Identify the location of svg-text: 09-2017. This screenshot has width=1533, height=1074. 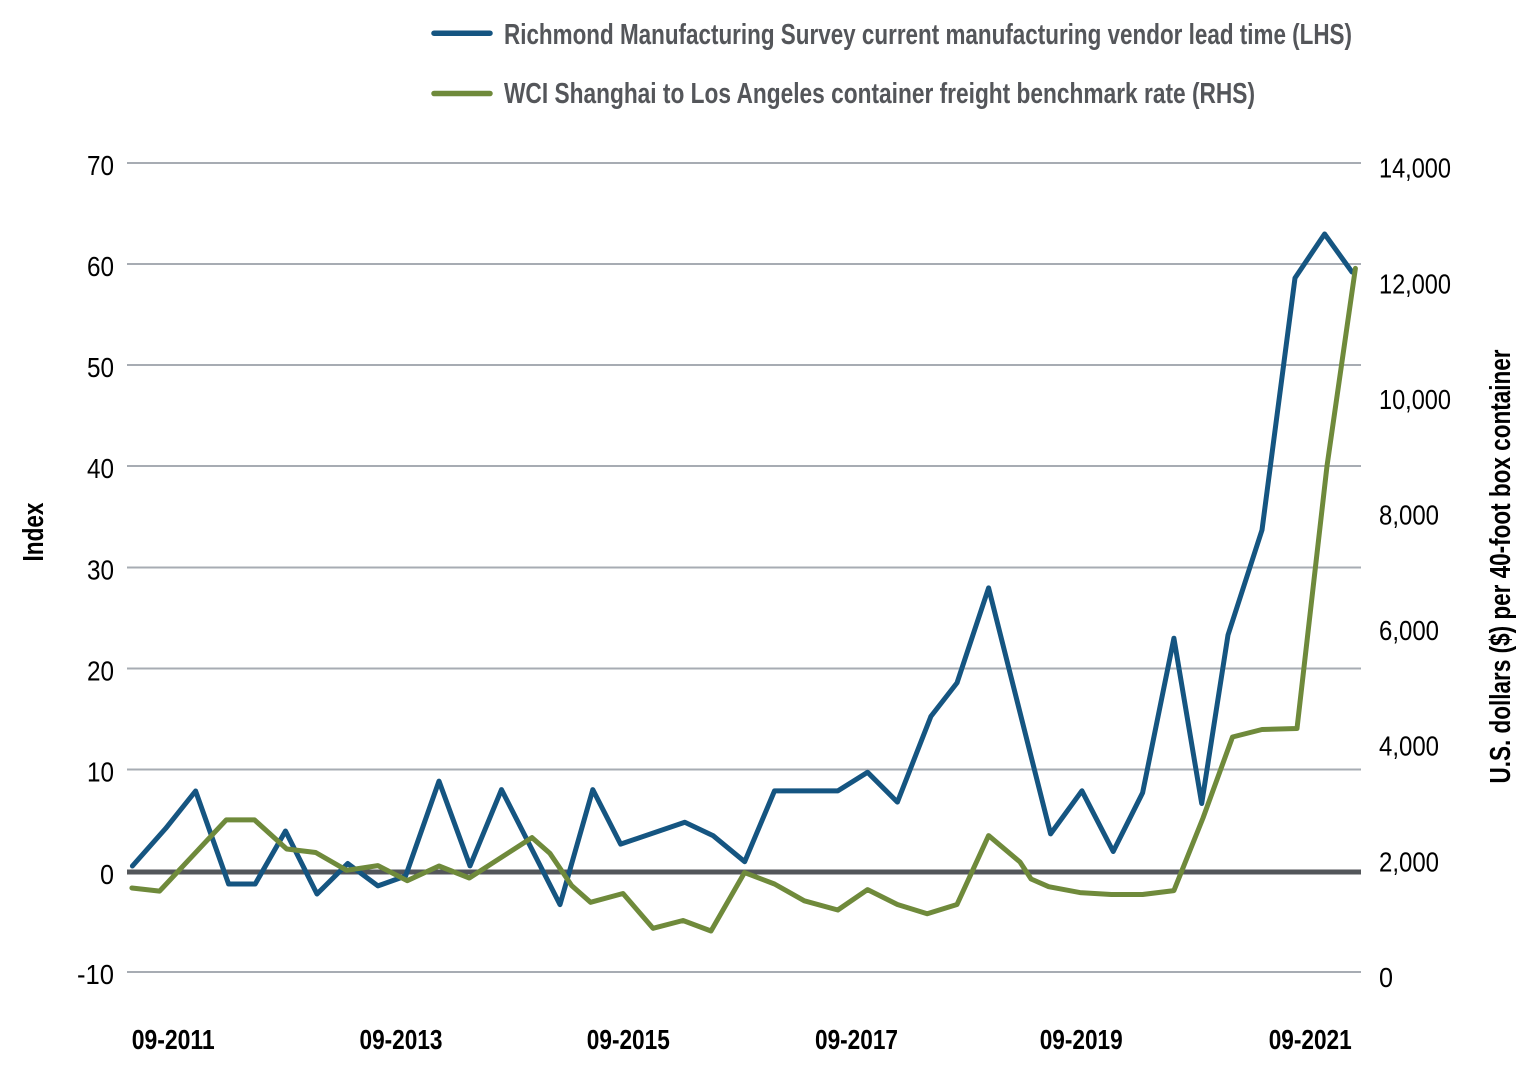
(856, 1039).